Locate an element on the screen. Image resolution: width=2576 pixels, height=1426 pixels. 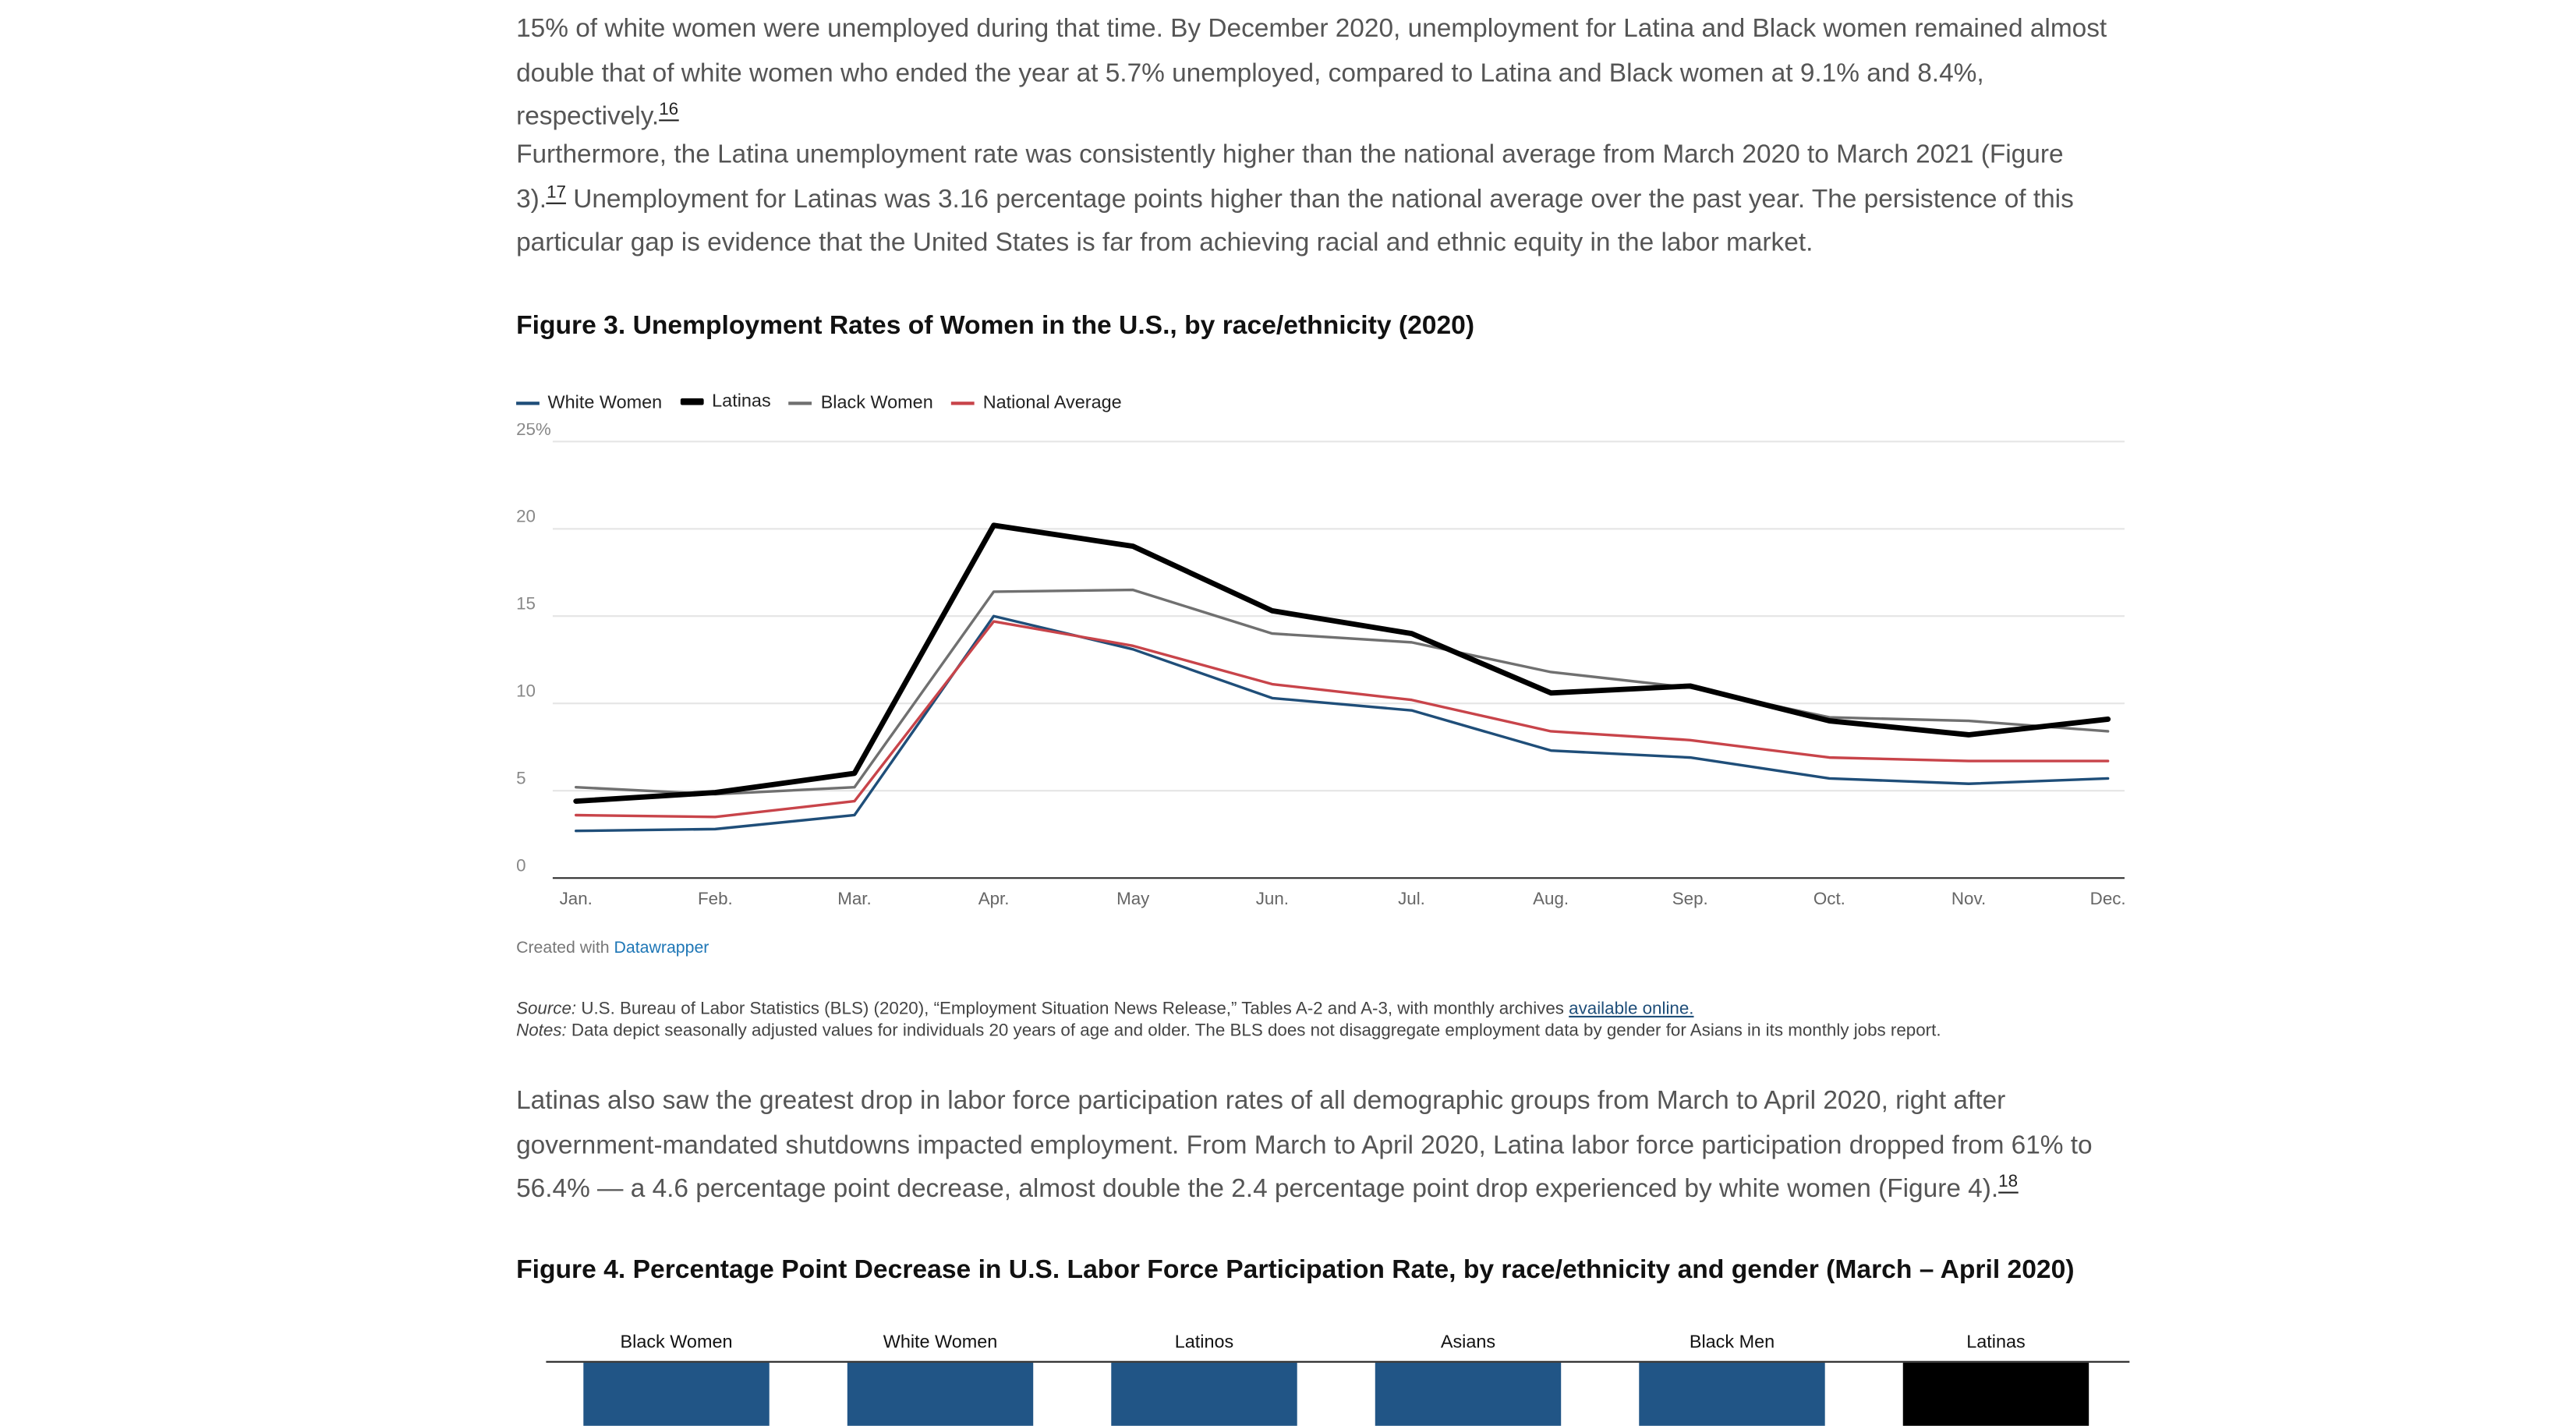
bar-asians is located at coordinates (1468, 1394).